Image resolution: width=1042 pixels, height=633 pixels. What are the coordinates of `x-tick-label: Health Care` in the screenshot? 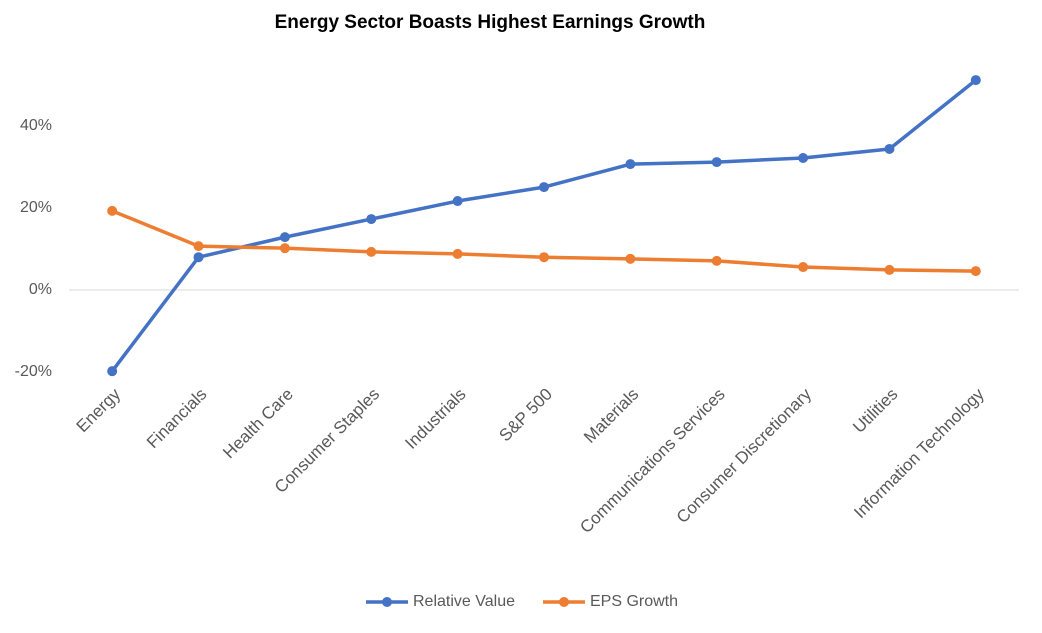 It's located at (258, 424).